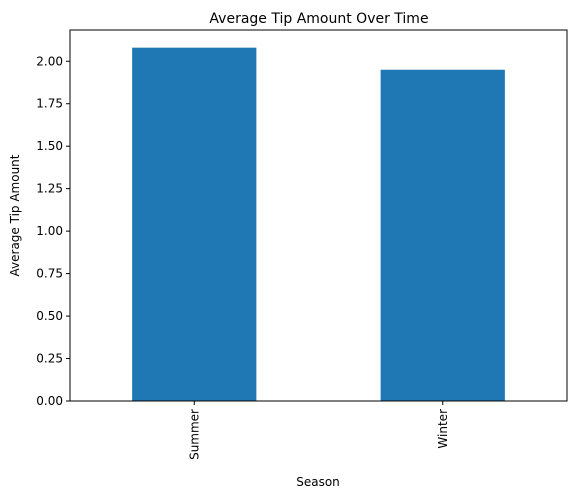 The height and width of the screenshot is (499, 576). I want to click on y-tick-label: 0.00, so click(49, 401).